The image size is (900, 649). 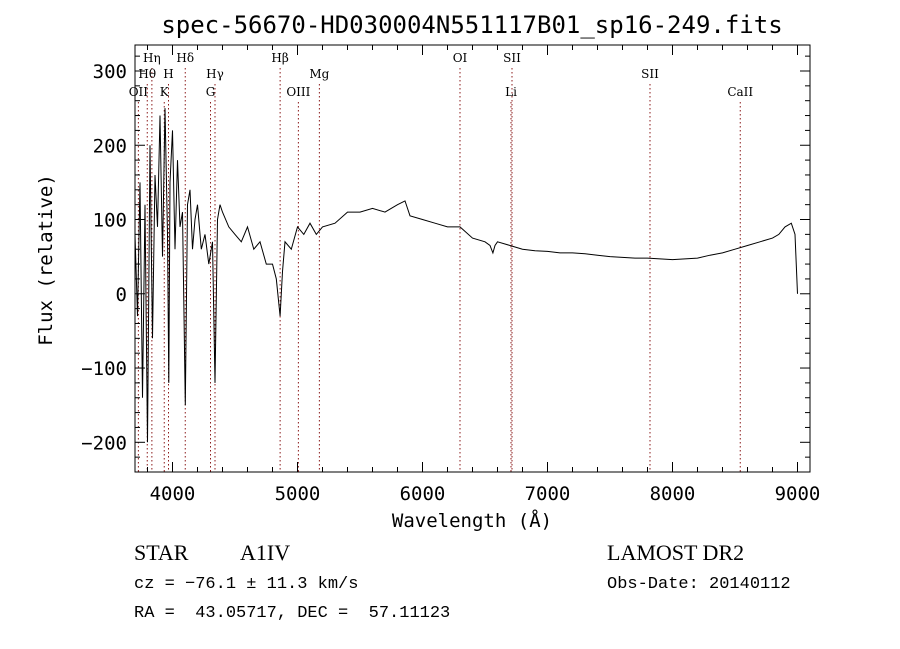 I want to click on y-tick-label: 100, so click(x=110, y=221).